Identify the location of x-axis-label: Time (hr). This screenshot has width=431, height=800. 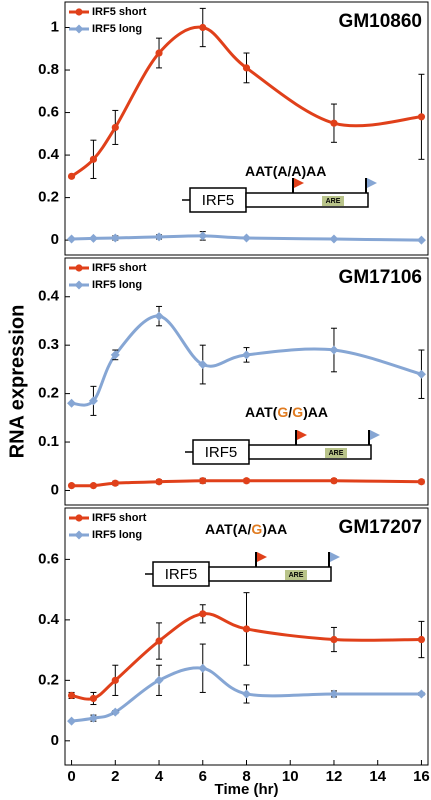
(247, 789).